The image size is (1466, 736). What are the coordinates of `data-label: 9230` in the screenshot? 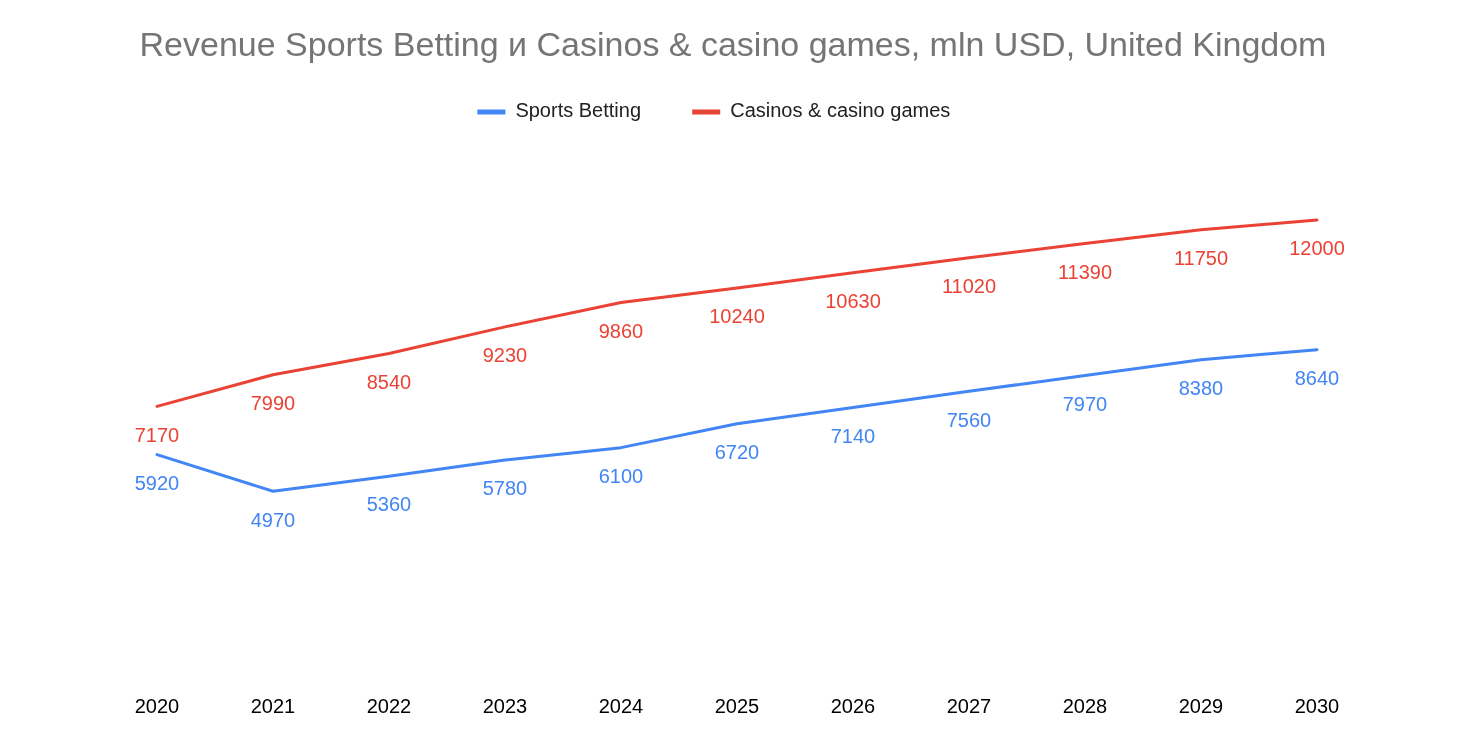 It's located at (505, 355).